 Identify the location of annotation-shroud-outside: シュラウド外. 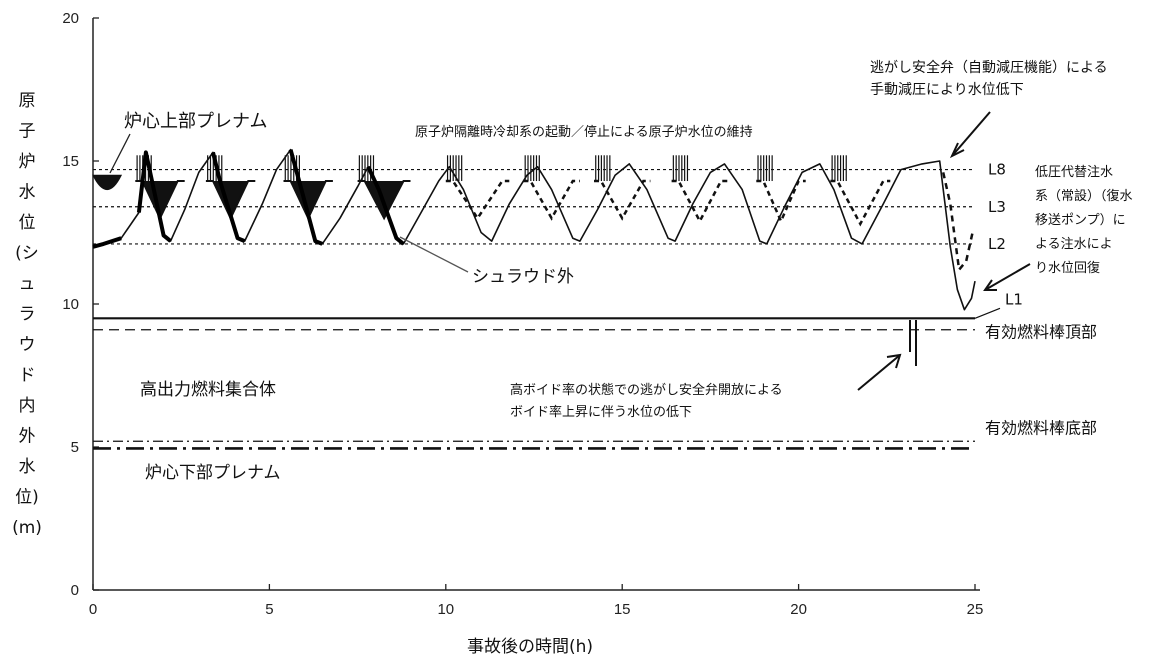
(523, 277).